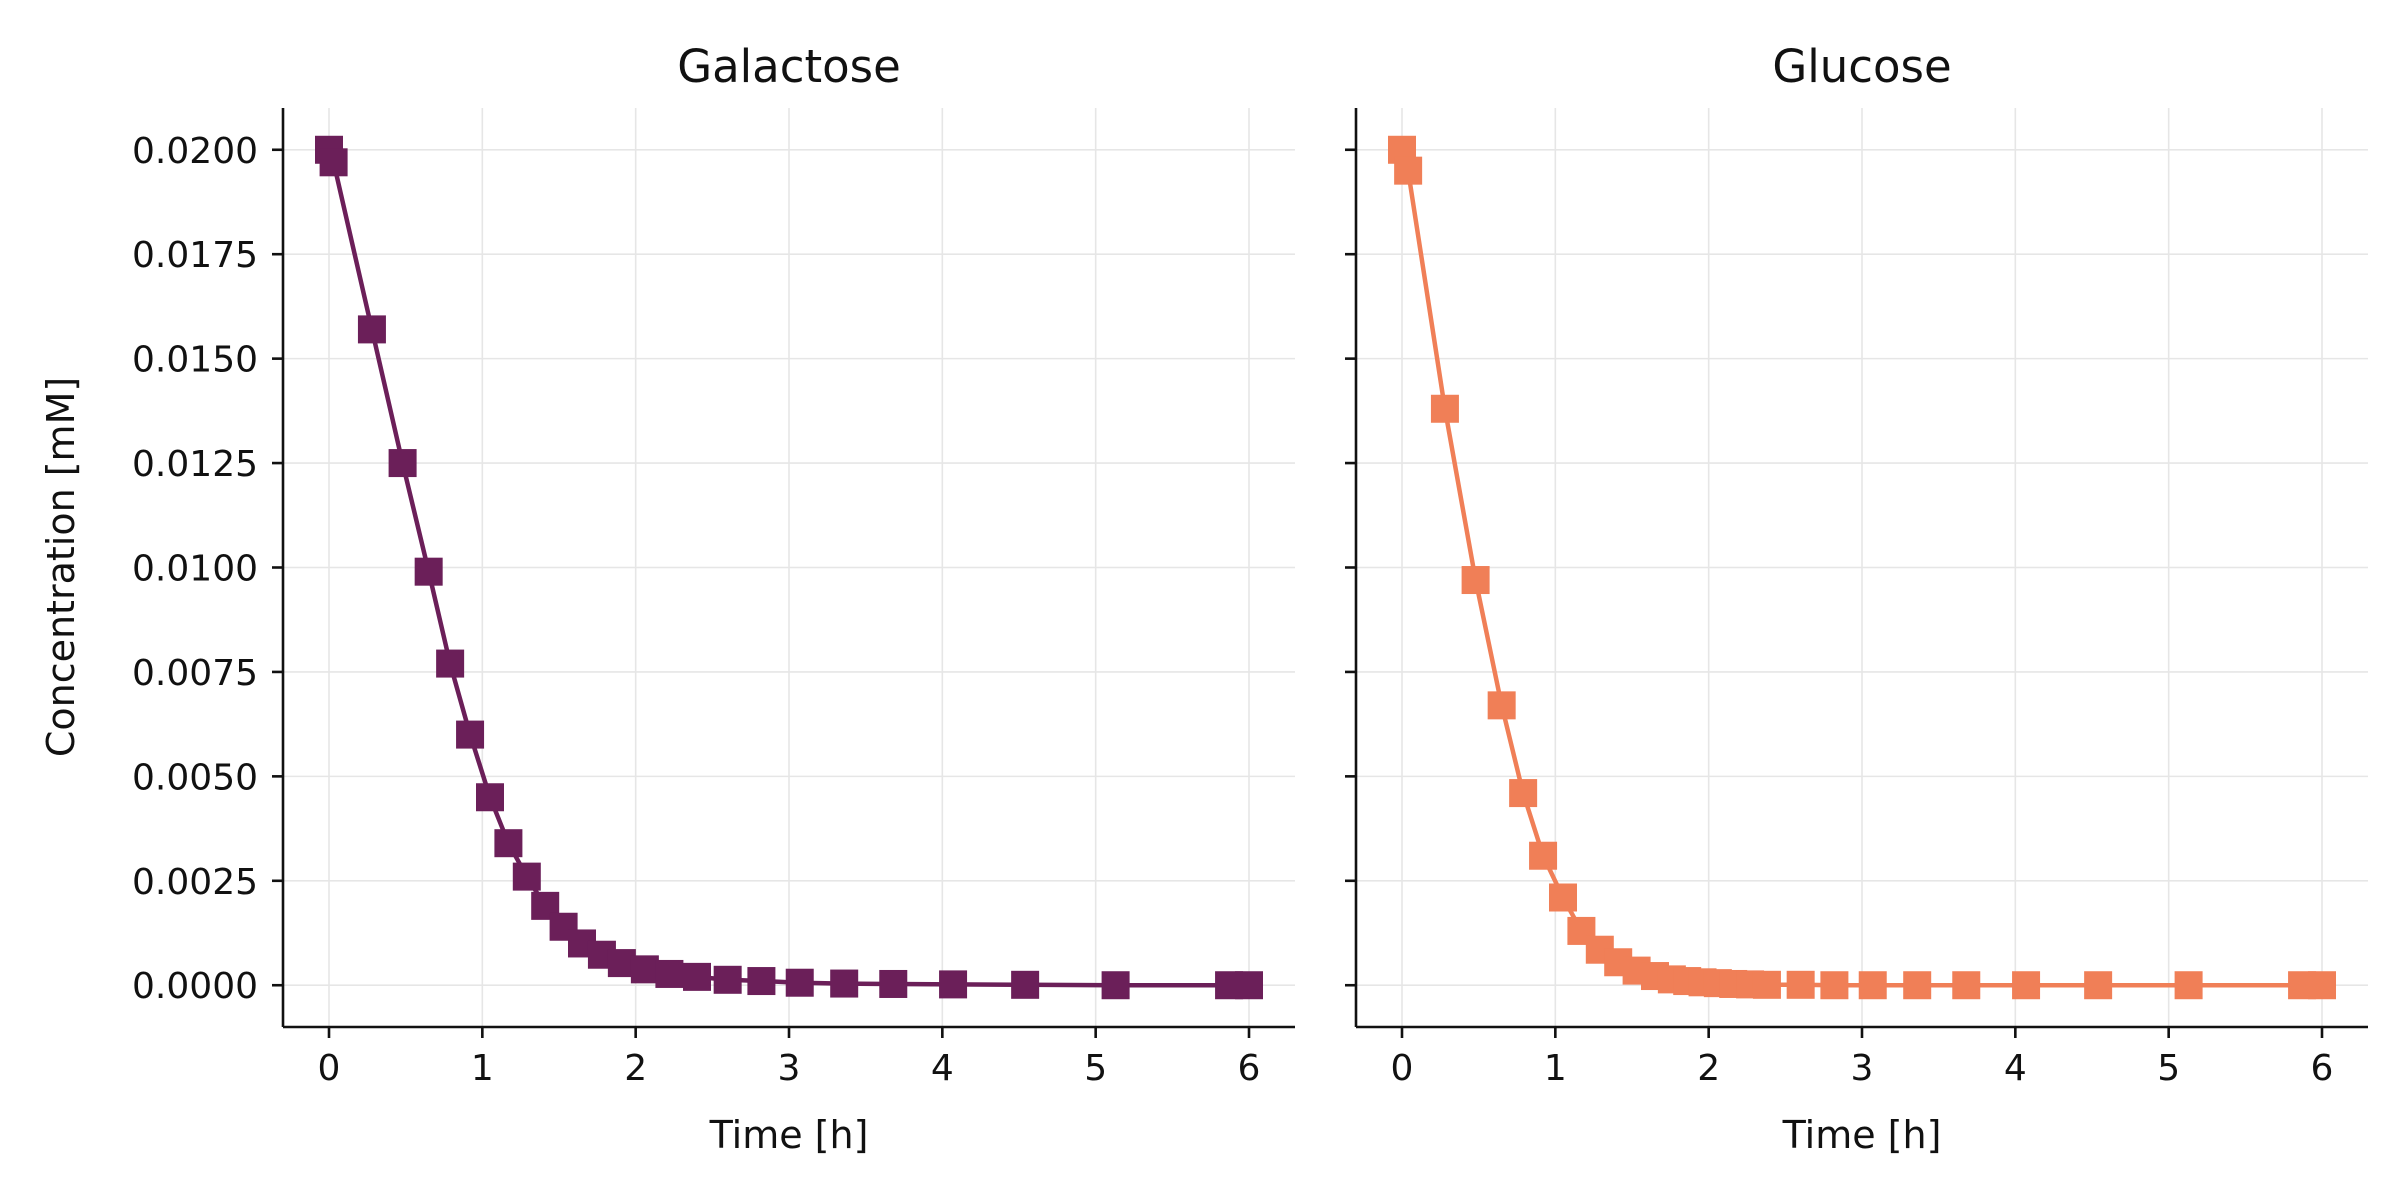 The width and height of the screenshot is (2400, 1200). What do you see at coordinates (1861, 66) in the screenshot?
I see `chart-title: Glucose` at bounding box center [1861, 66].